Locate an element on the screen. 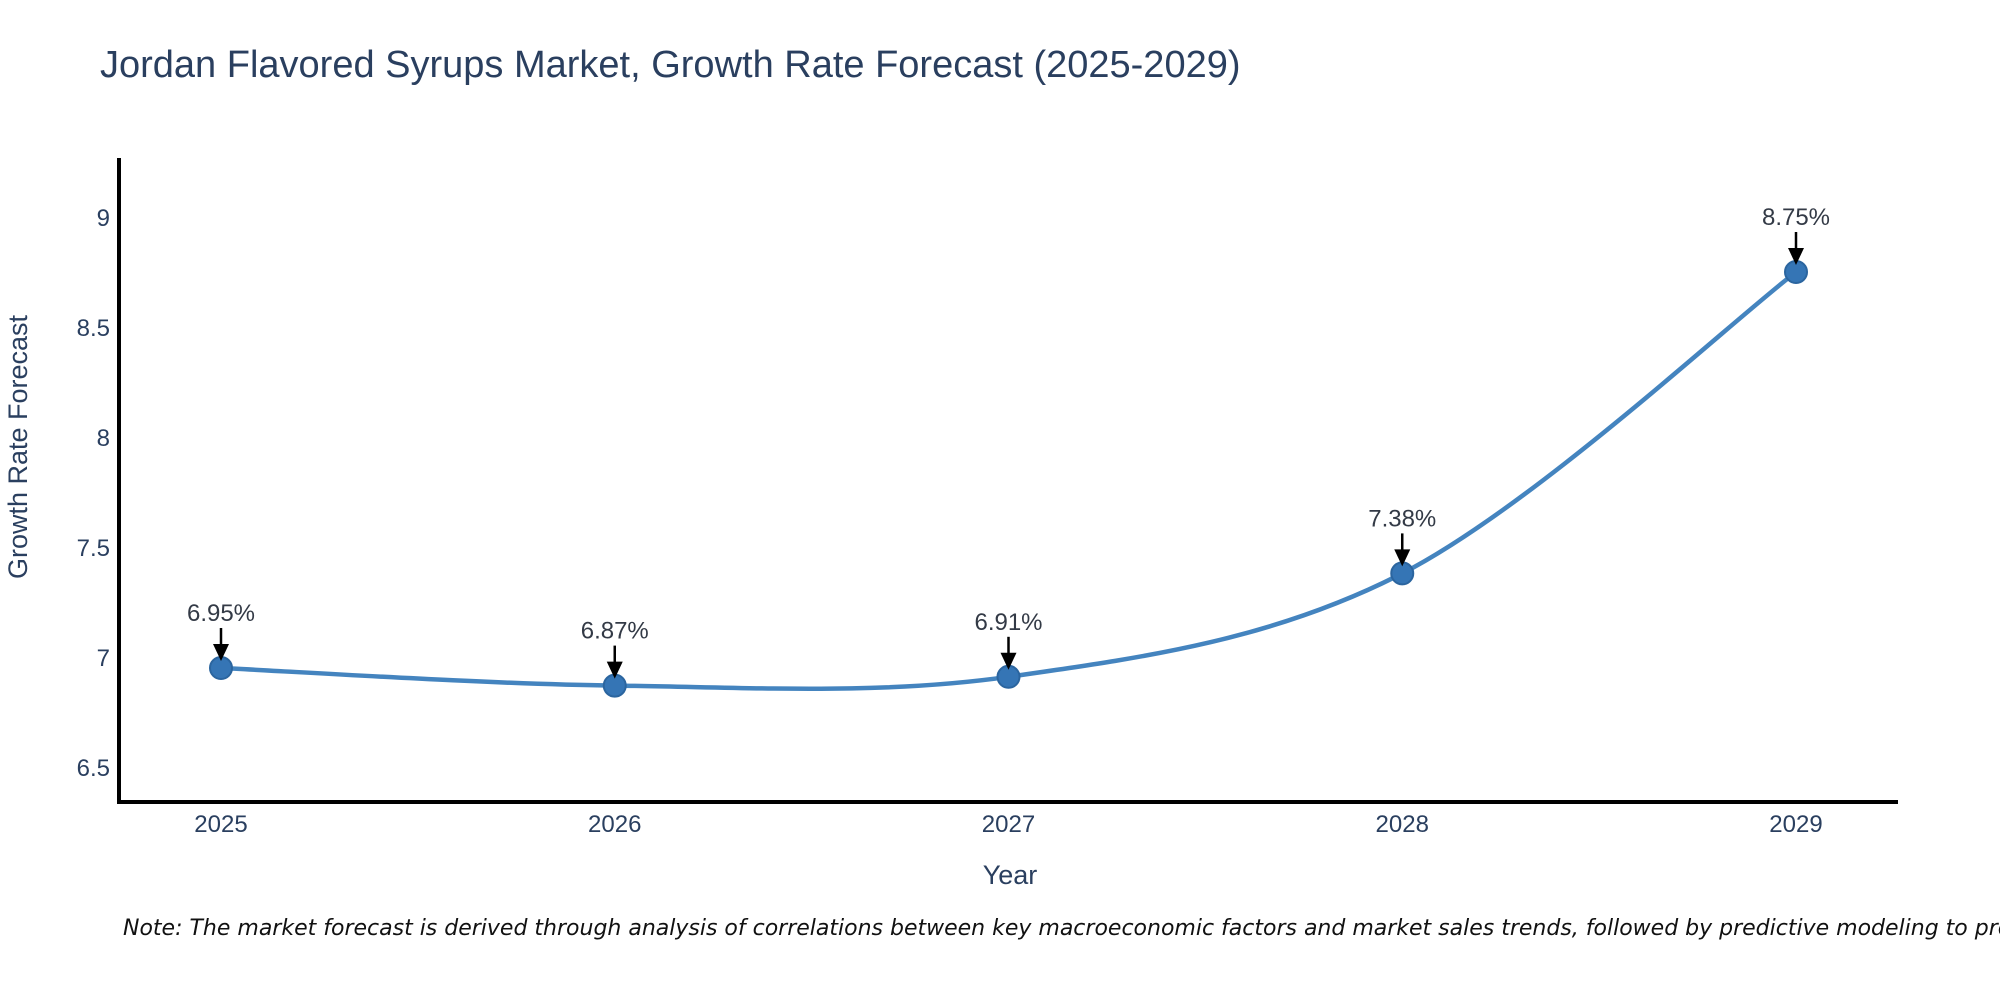 The width and height of the screenshot is (2000, 1000). annotation-arrowhead-2027 is located at coordinates (1008, 661).